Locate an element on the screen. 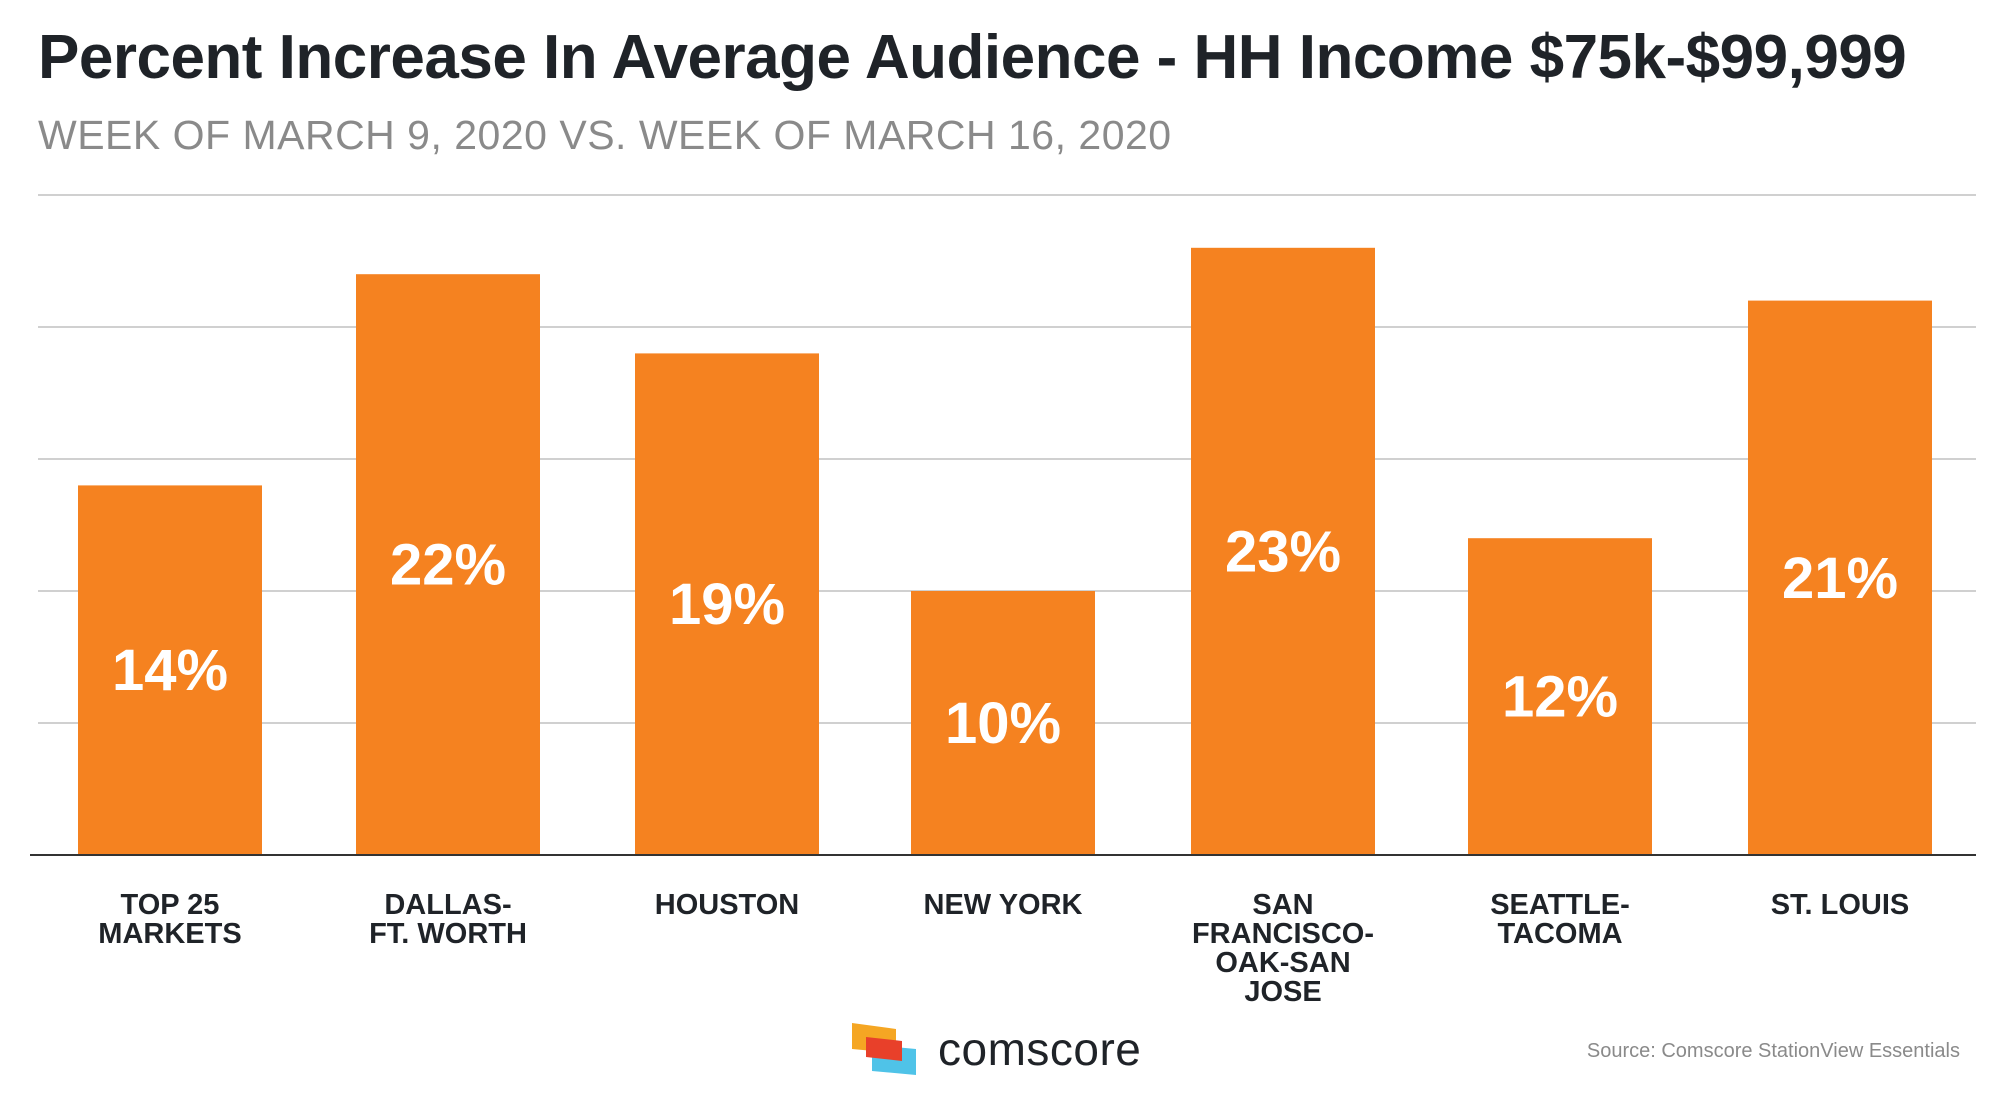  bar-value-label: 10% is located at coordinates (1003, 723).